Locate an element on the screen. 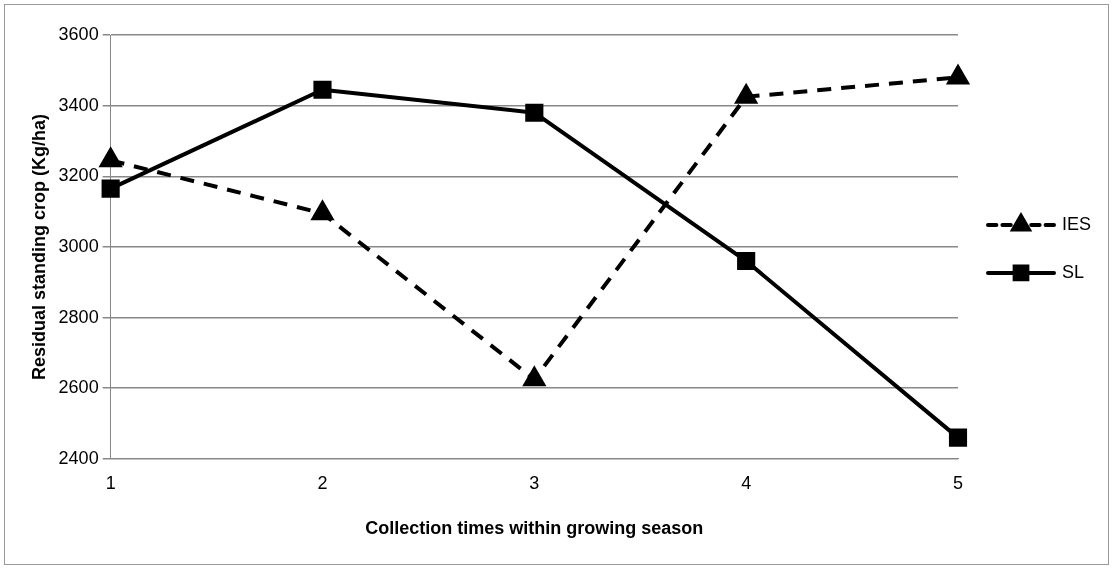 This screenshot has width=1115, height=571. legend-label: IES is located at coordinates (1077, 223).